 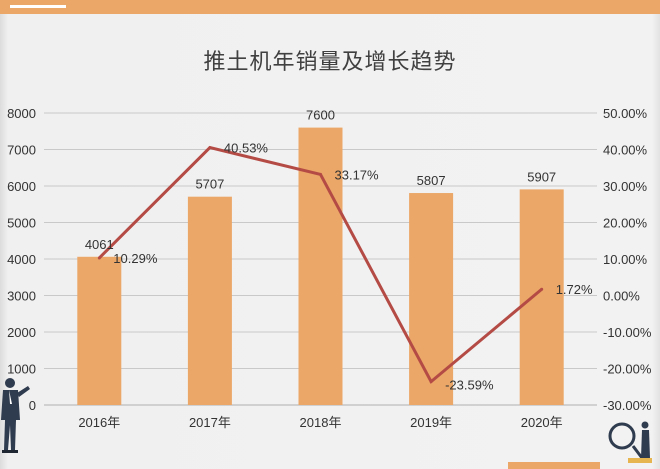 I want to click on bar-value-label: 5707, so click(x=209, y=184).